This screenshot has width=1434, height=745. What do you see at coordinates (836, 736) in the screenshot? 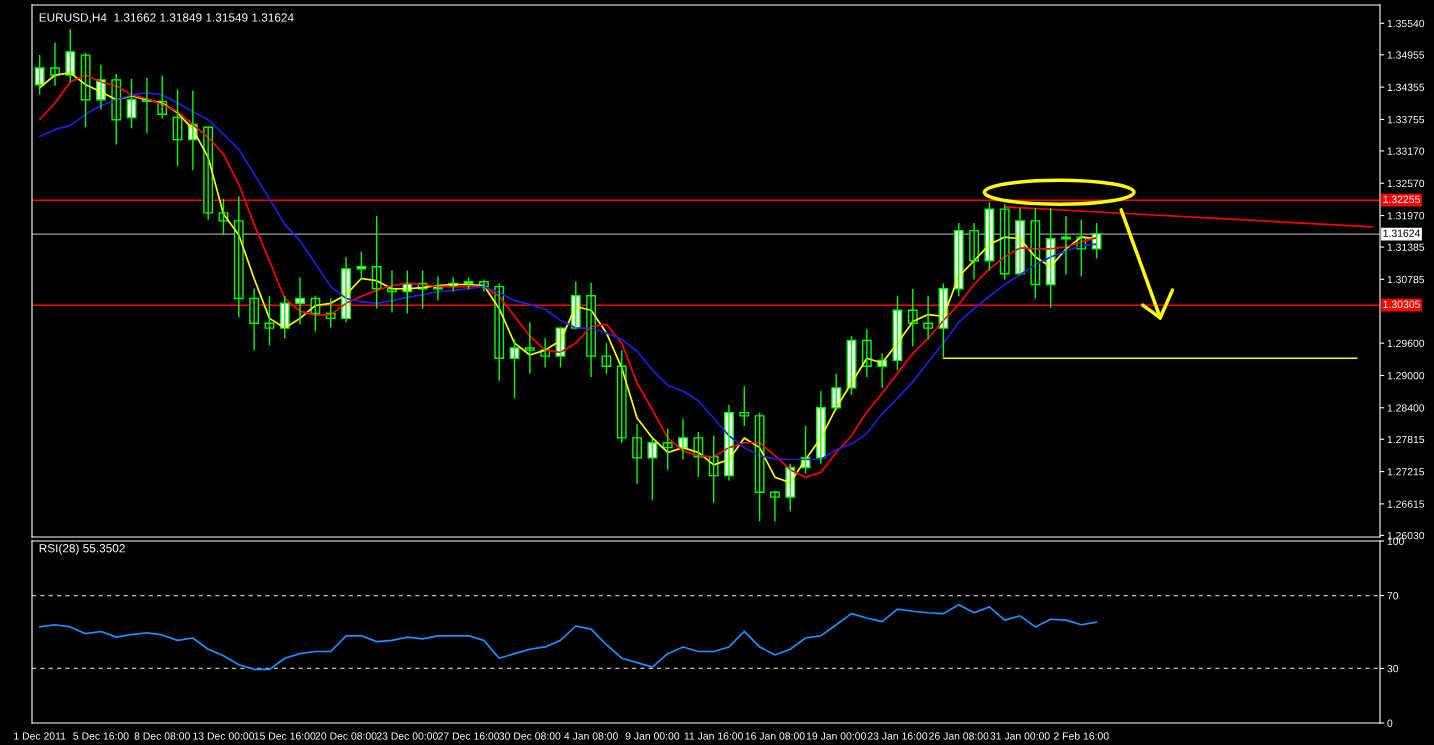
I see `x-tick-label: 19 Jan 00:00` at bounding box center [836, 736].